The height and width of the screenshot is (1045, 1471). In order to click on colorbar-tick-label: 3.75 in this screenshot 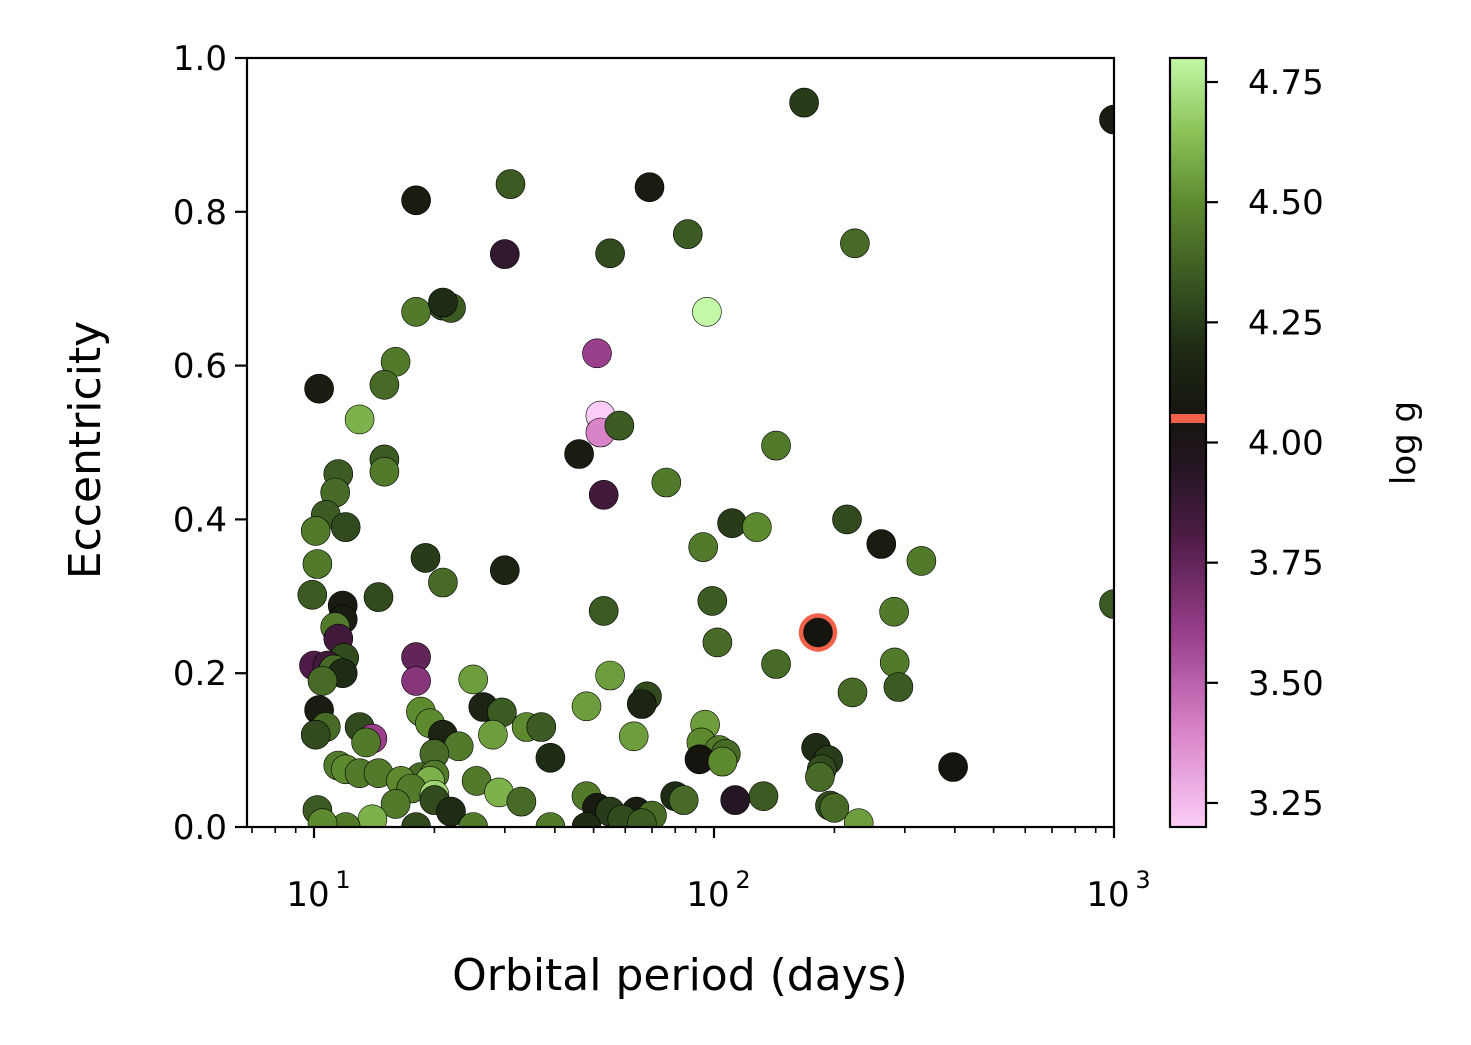, I will do `click(1286, 564)`.